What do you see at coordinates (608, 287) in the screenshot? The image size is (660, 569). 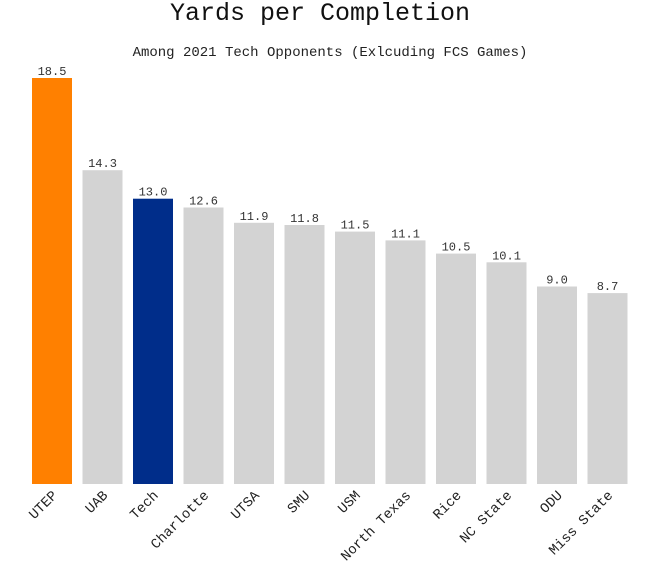 I see `value-label-miss-state: 8.7` at bounding box center [608, 287].